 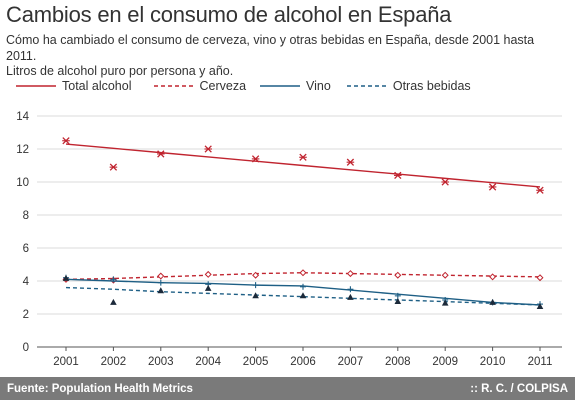 I want to click on point-otras-bebidas-2011, so click(x=540, y=305).